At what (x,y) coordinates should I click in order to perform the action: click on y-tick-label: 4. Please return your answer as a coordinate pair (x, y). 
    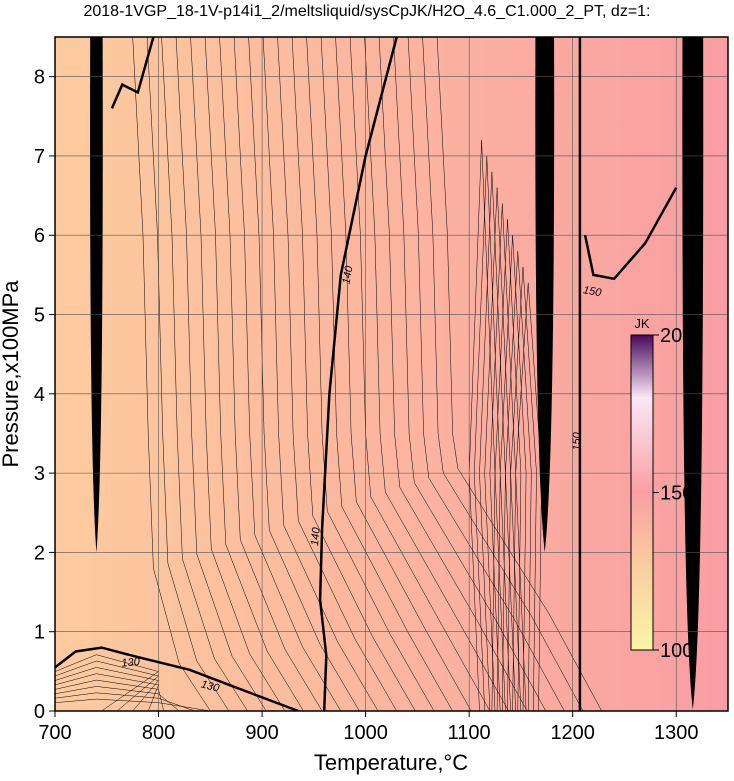
    Looking at the image, I should click on (39, 395).